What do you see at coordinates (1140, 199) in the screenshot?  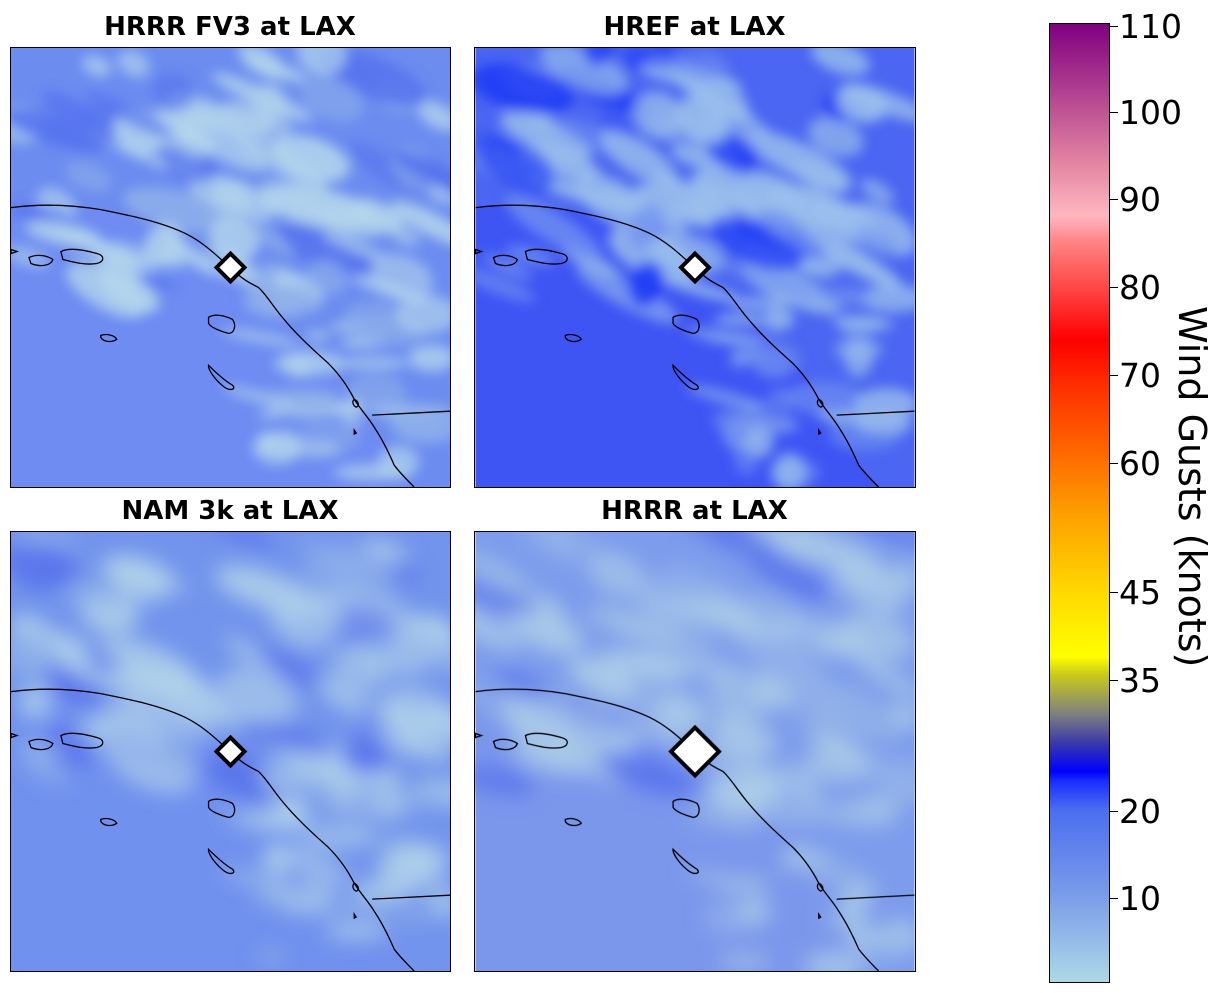 I see `colorbar-tick-label: 90` at bounding box center [1140, 199].